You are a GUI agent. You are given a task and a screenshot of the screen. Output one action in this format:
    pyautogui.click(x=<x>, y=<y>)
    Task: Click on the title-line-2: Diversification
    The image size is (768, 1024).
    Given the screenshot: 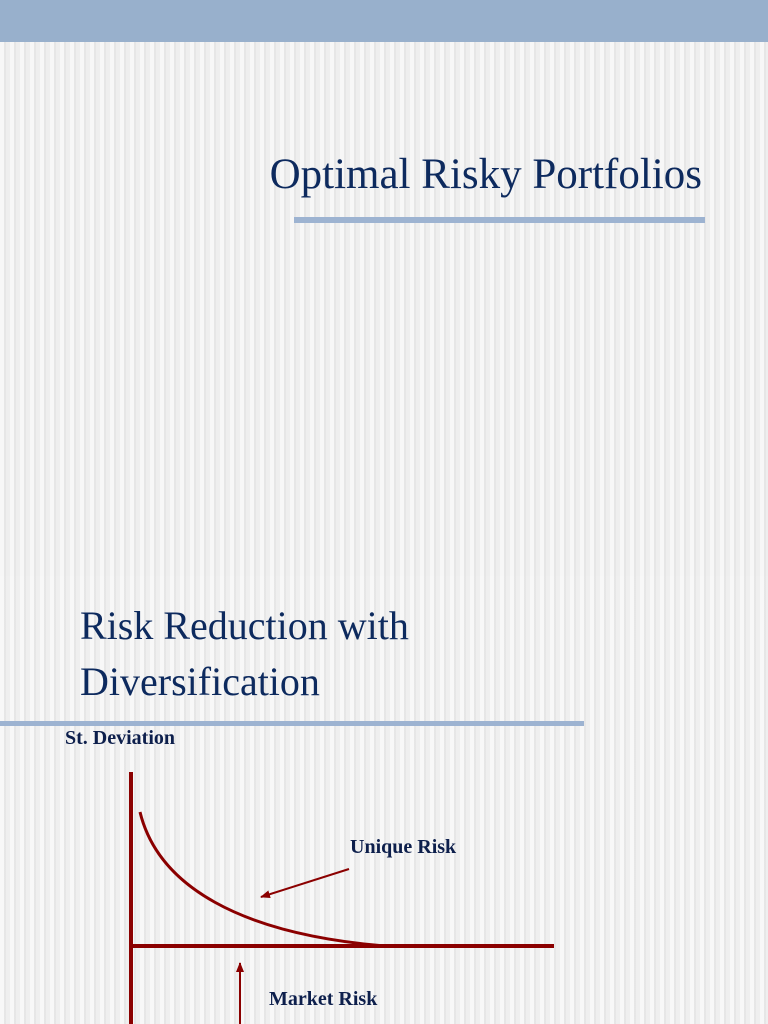 What is the action you would take?
    pyautogui.click(x=200, y=681)
    